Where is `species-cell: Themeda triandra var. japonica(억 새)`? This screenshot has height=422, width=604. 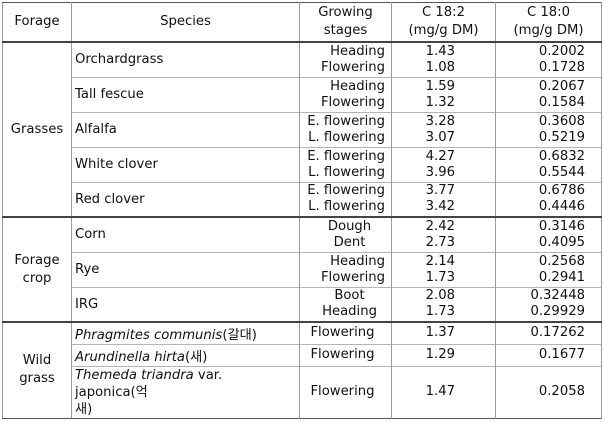 species-cell: Themeda triandra var. japonica(억 새) is located at coordinates (185, 392).